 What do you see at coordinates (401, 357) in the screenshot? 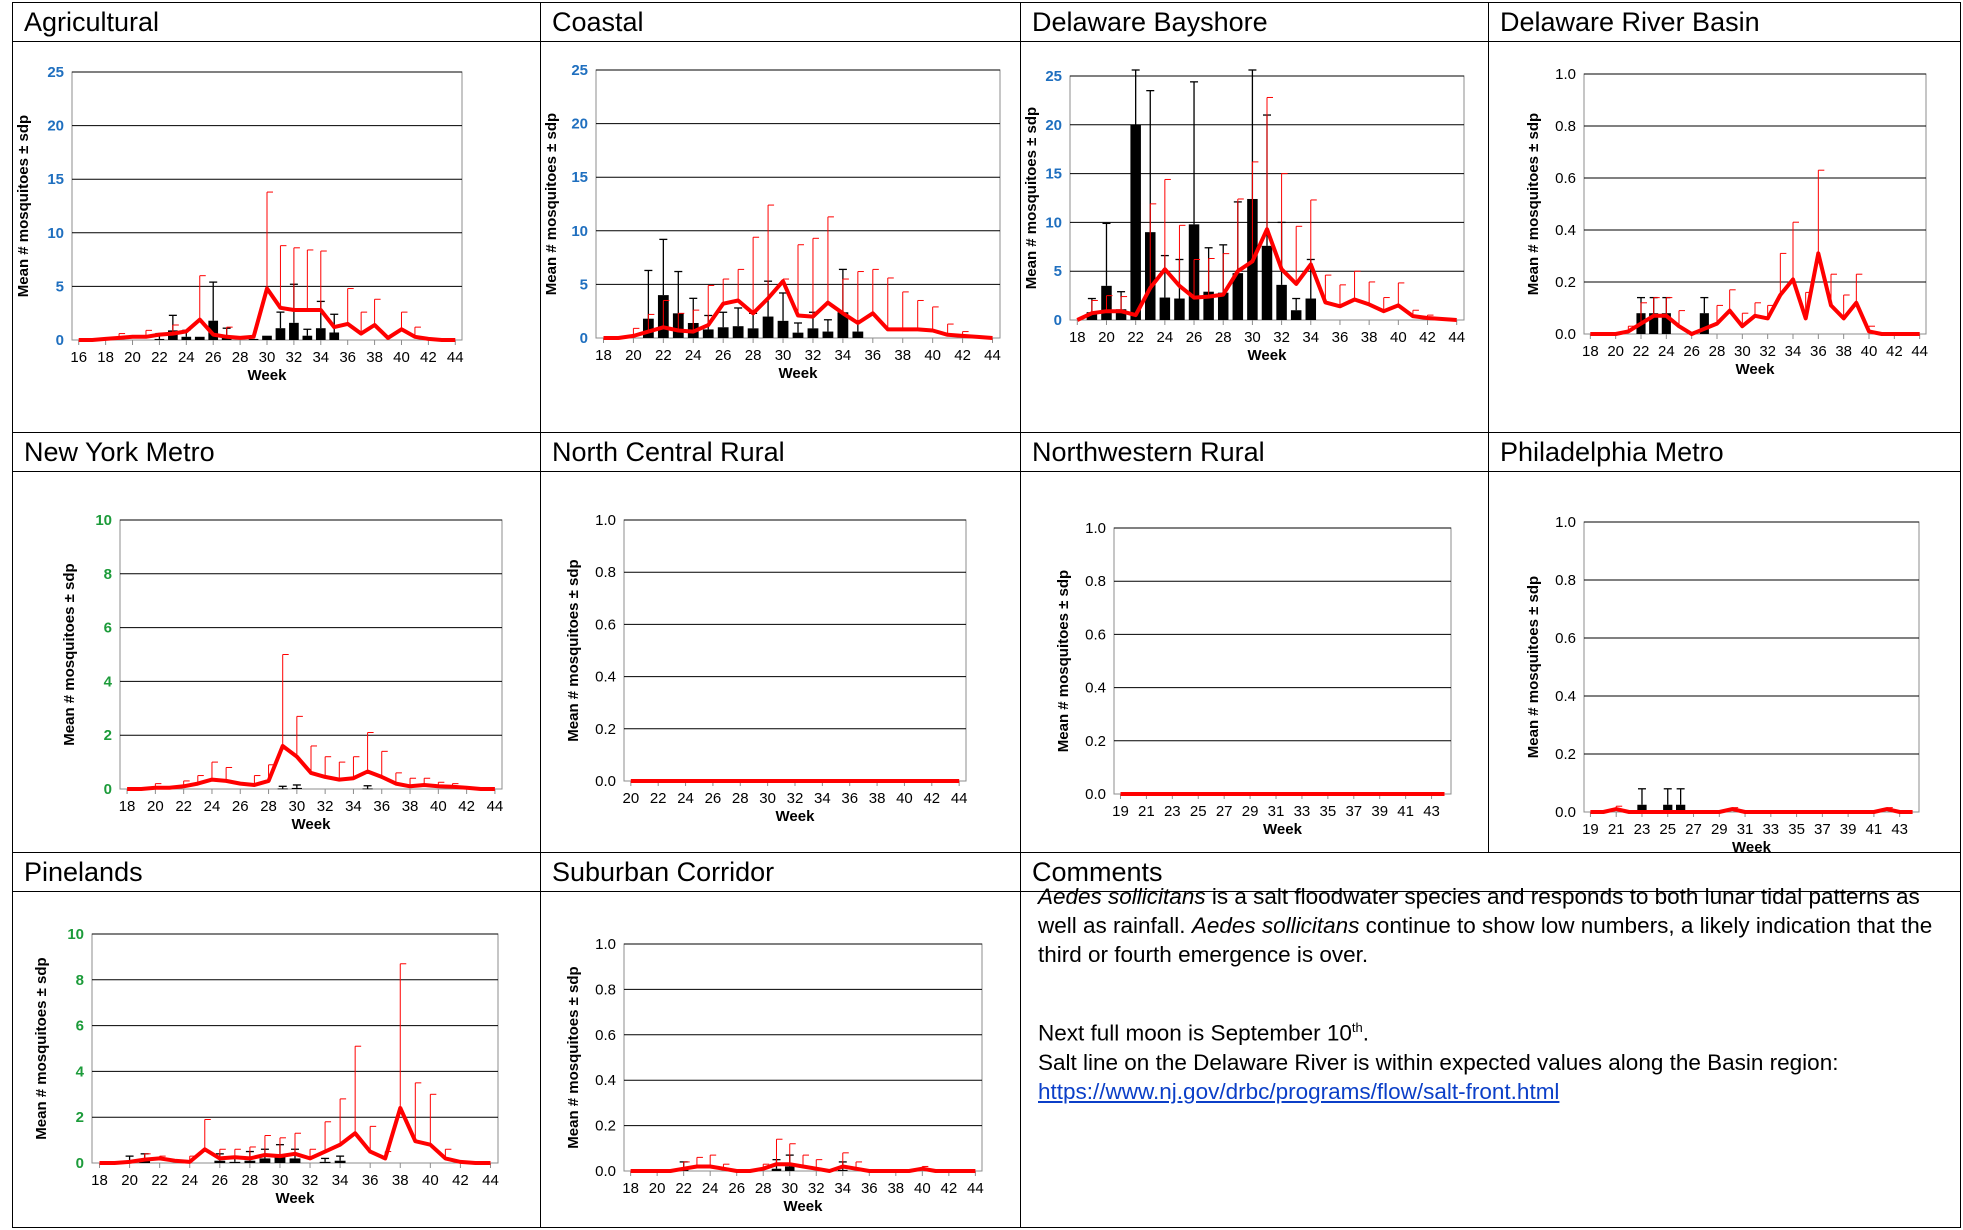
I see `x-tick-label: 40` at bounding box center [401, 357].